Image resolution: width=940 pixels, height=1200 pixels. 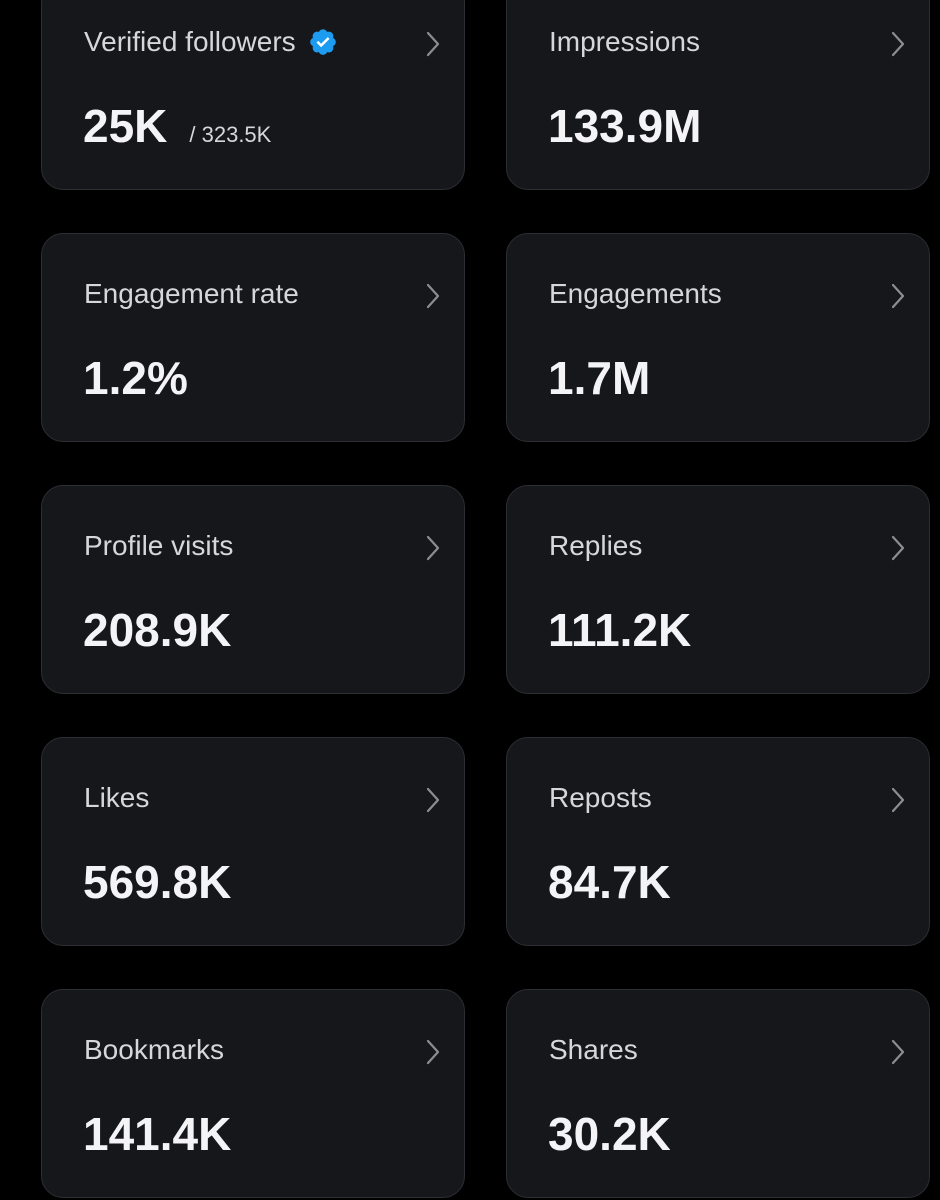 I want to click on card-header: Replies, so click(x=595, y=546).